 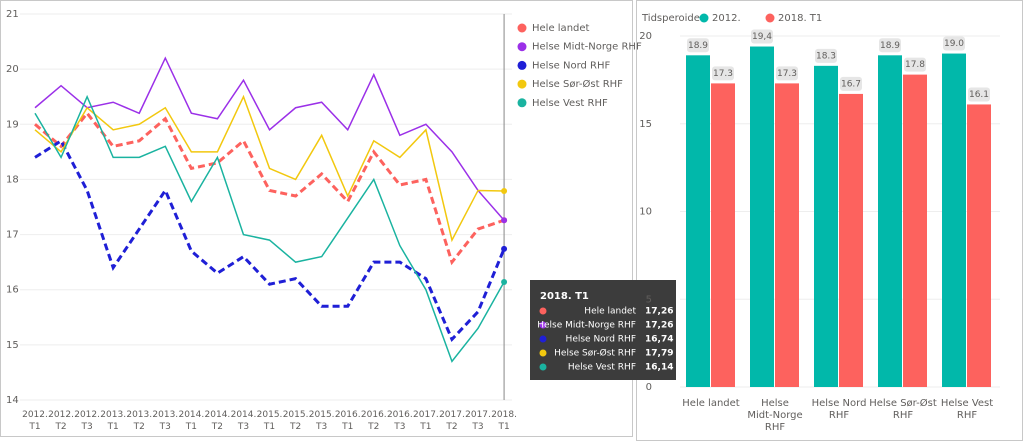 What do you see at coordinates (659, 354) in the screenshot?
I see `tooltip-value: 17,79` at bounding box center [659, 354].